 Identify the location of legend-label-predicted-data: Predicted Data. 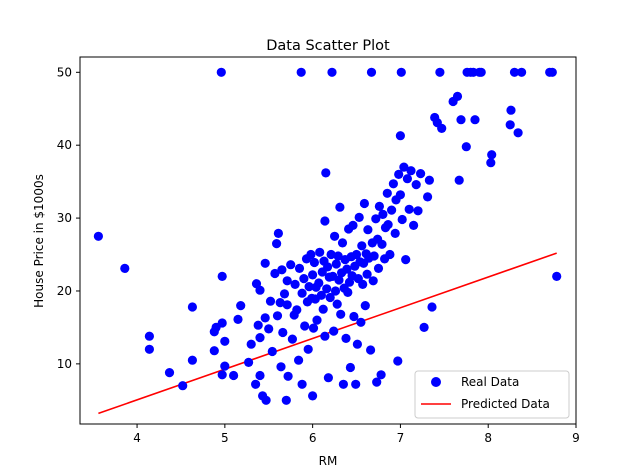
(505, 404).